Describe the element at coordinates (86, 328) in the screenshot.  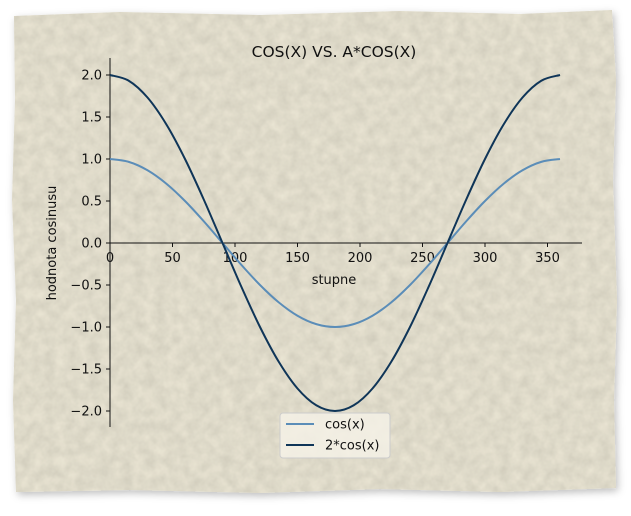
I see `y-tick-label: −1.0` at that location.